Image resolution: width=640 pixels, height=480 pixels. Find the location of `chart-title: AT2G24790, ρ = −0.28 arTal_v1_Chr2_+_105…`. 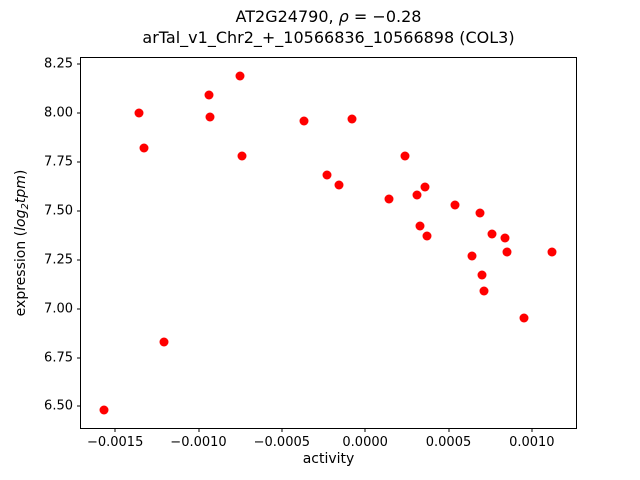

chart-title: AT2G24790, ρ = −0.28 arTal_v1_Chr2_+_105… is located at coordinates (328, 27).